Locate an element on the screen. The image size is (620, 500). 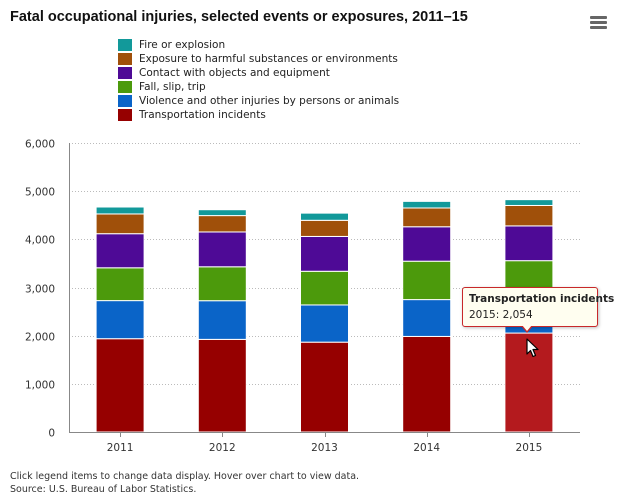
legend-item-fall: Fall, slip, trip is located at coordinates (278, 87).